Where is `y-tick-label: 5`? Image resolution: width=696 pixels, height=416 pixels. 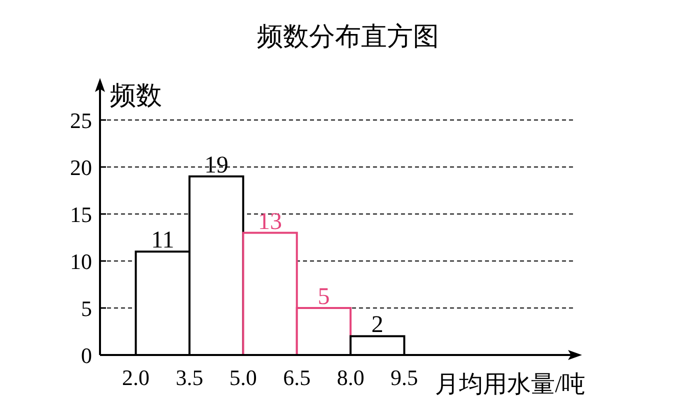
y-tick-label: 5 is located at coordinates (86, 308).